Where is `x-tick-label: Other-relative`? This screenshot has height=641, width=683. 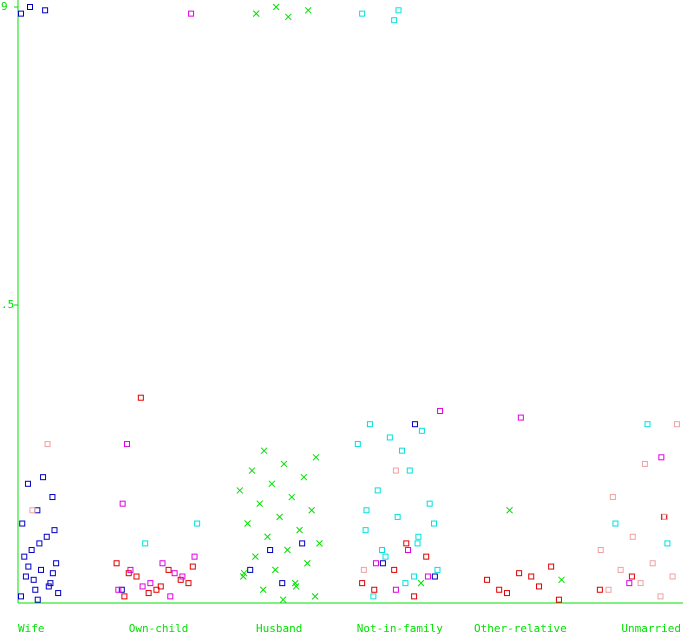
x-tick-label: Other-relative is located at coordinates (520, 628).